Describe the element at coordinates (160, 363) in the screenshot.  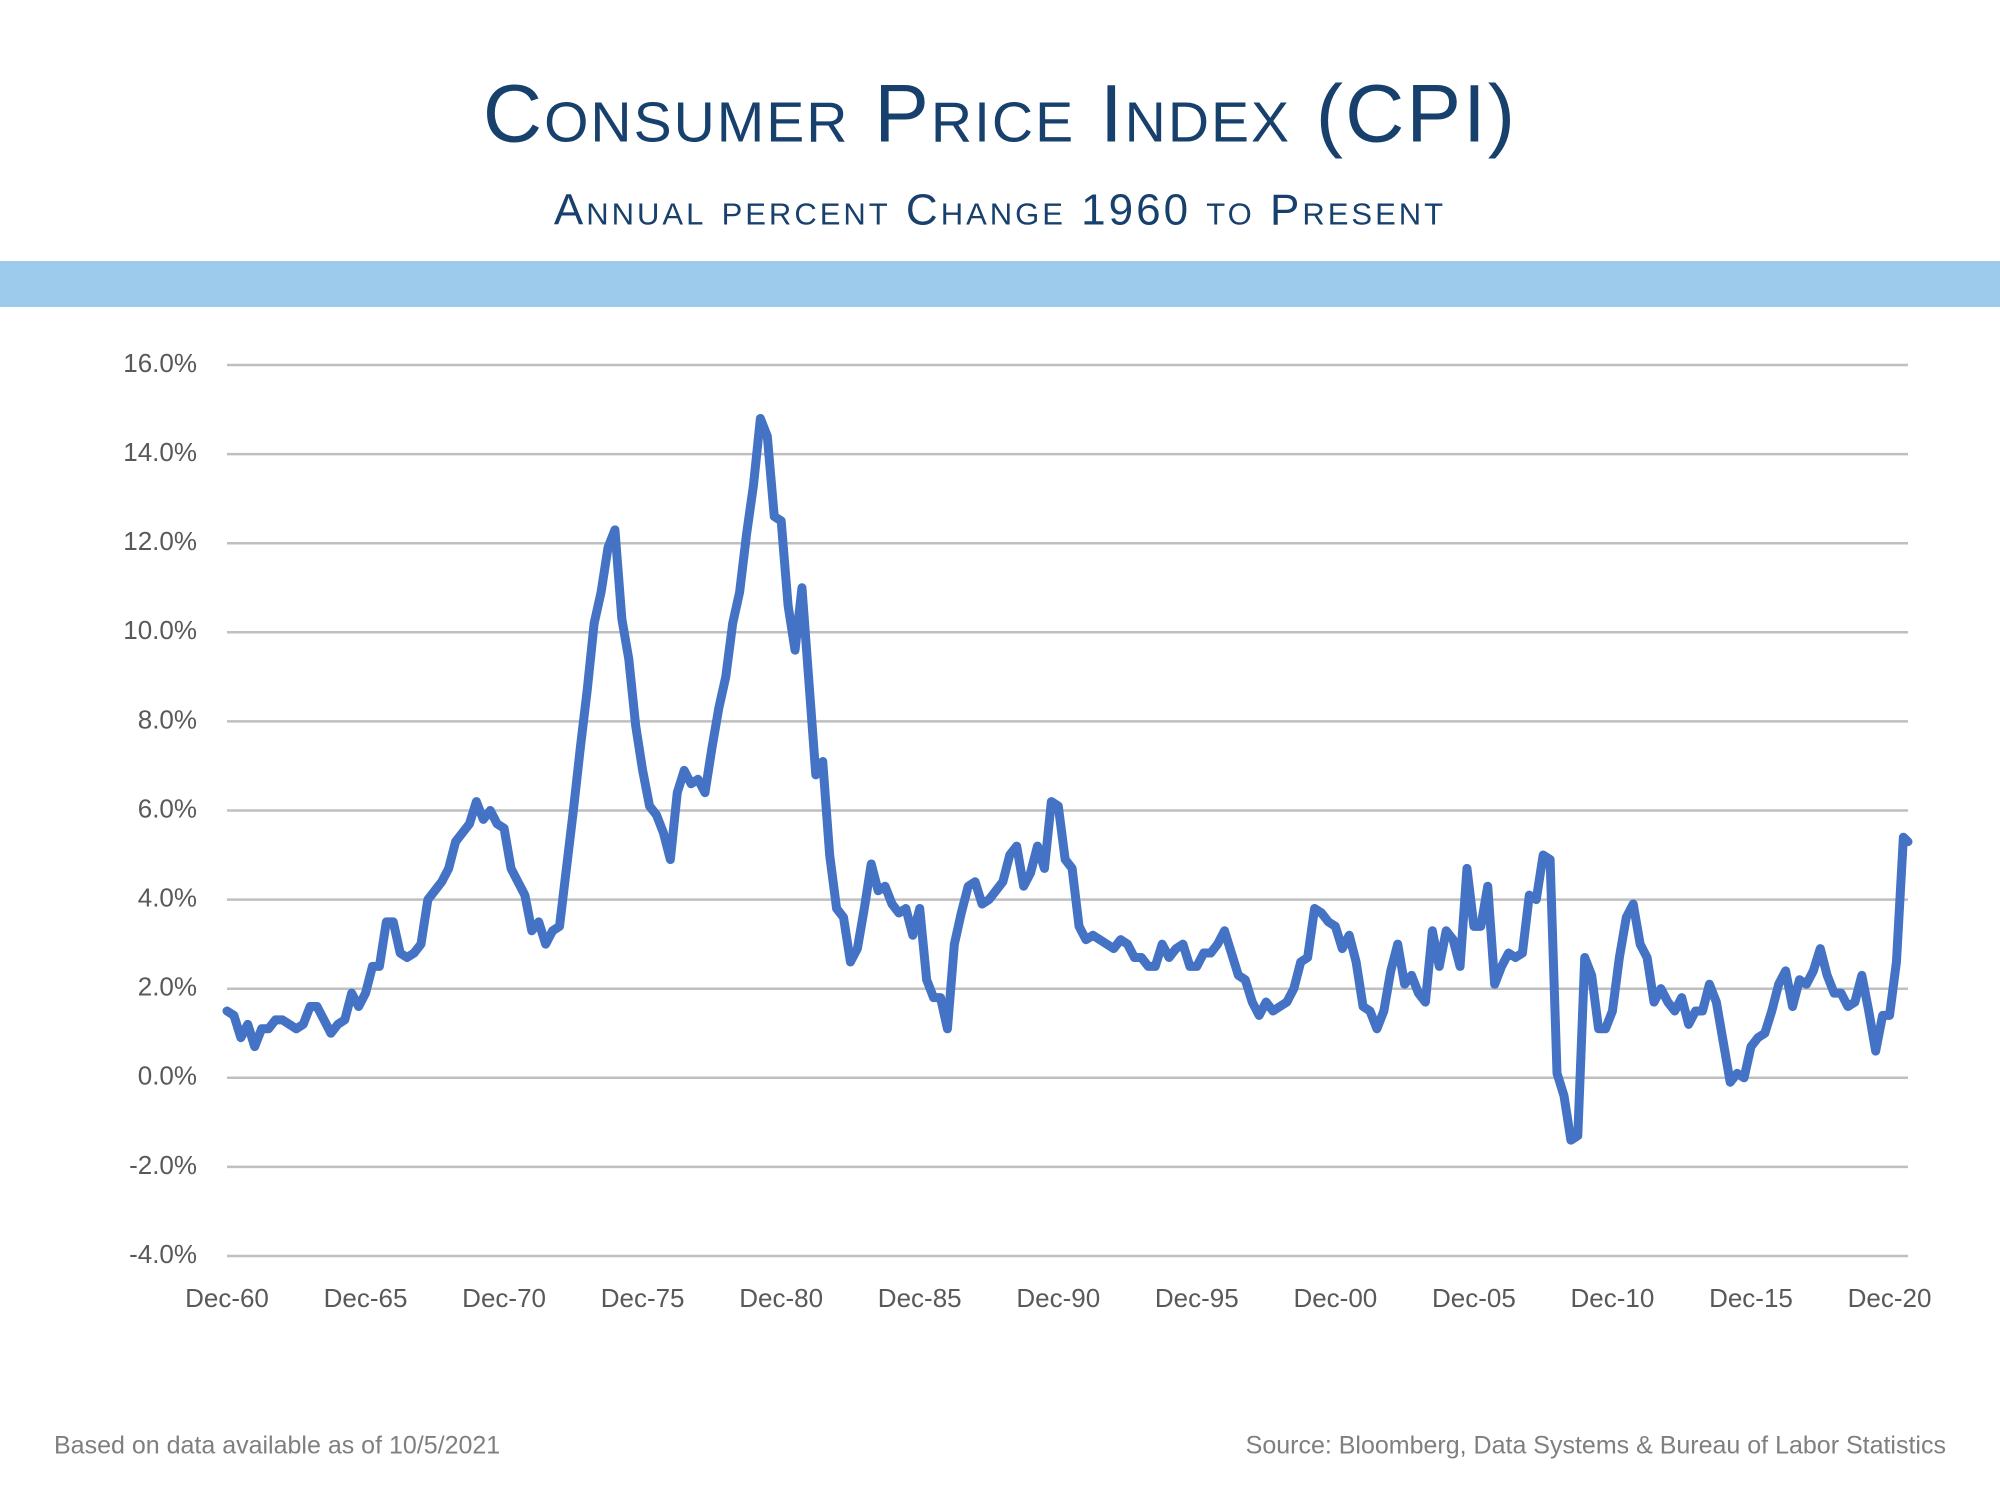
I see `y-tick-label: 16.0%` at that location.